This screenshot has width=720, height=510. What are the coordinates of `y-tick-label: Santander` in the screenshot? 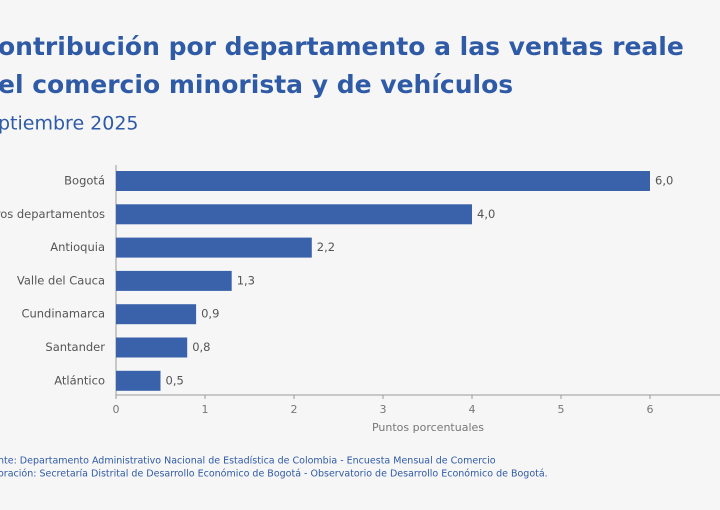 It's located at (75, 347).